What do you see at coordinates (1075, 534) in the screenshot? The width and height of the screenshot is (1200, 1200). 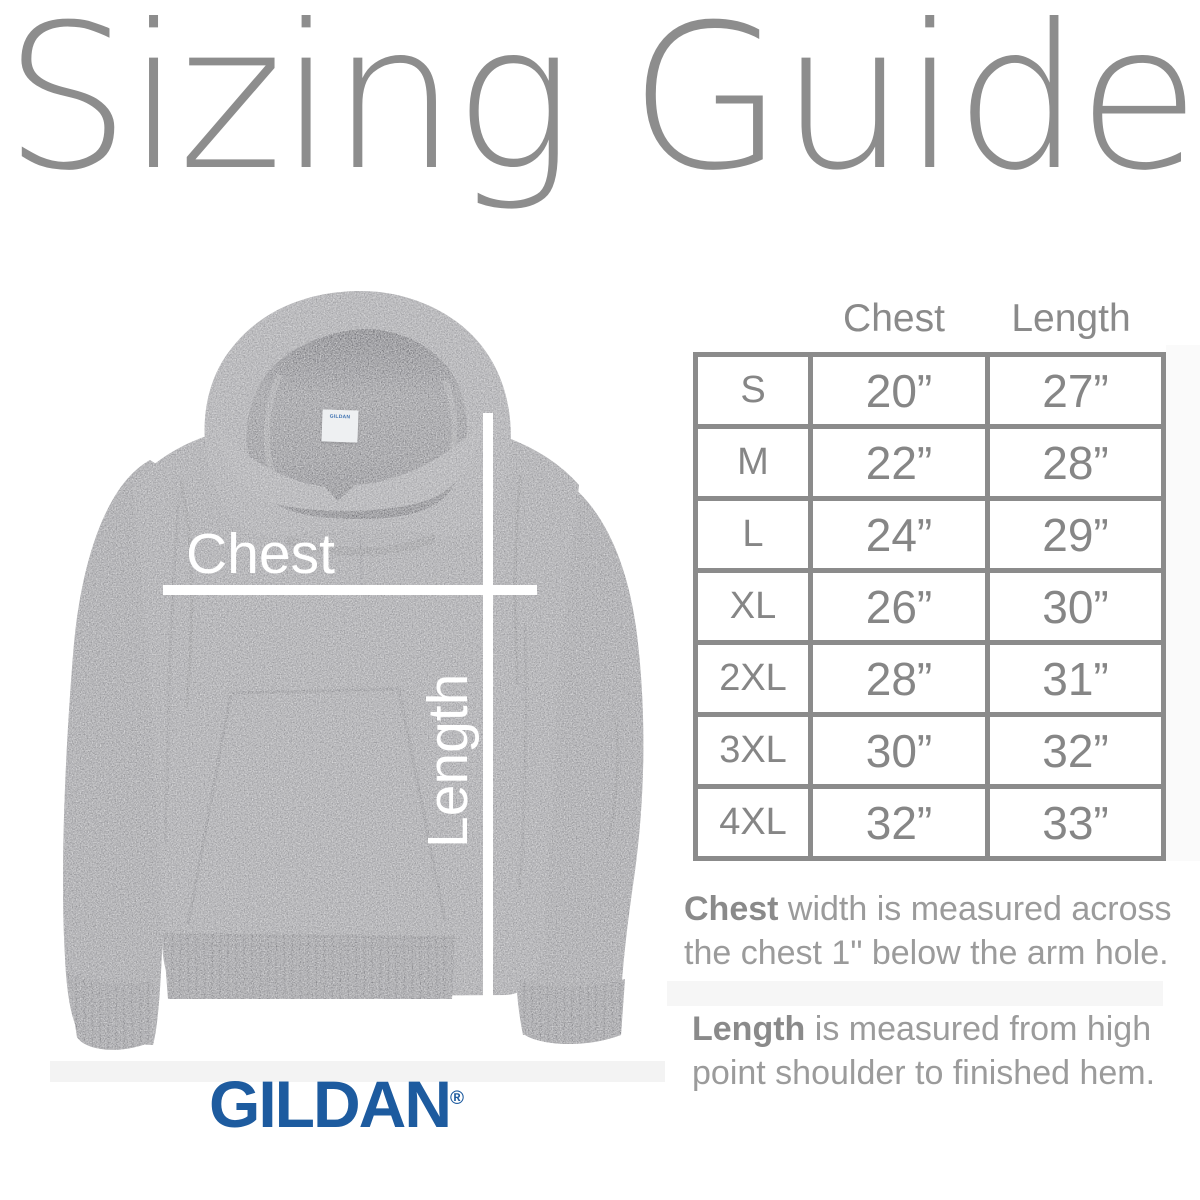 I see `length-cell: 29”` at bounding box center [1075, 534].